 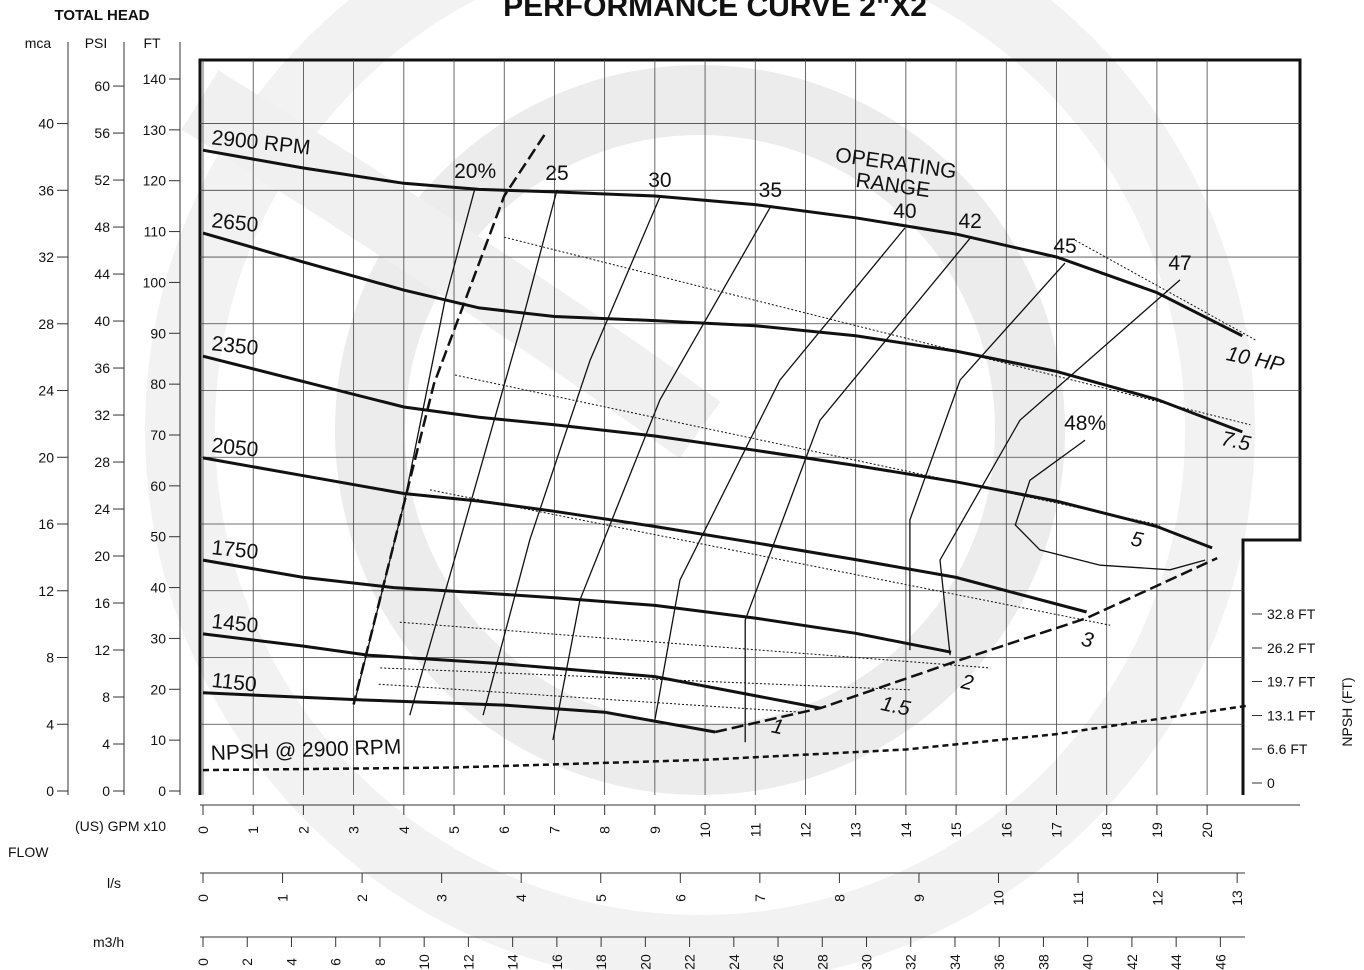 I want to click on npsh-curve, so click(x=725, y=738).